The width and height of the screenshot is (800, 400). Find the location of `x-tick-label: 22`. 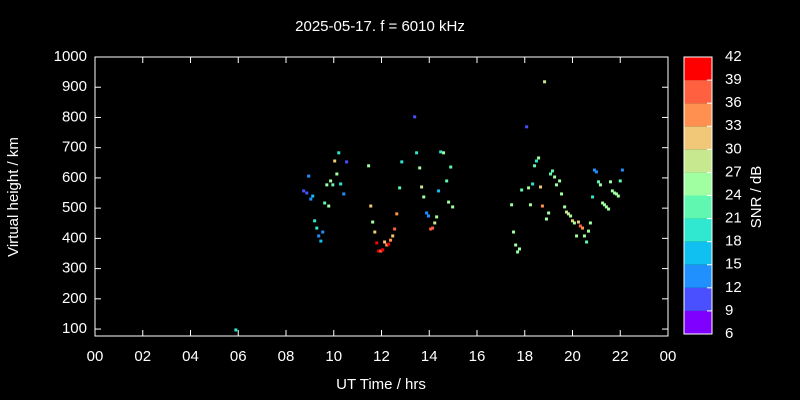

x-tick-label: 22 is located at coordinates (620, 356).